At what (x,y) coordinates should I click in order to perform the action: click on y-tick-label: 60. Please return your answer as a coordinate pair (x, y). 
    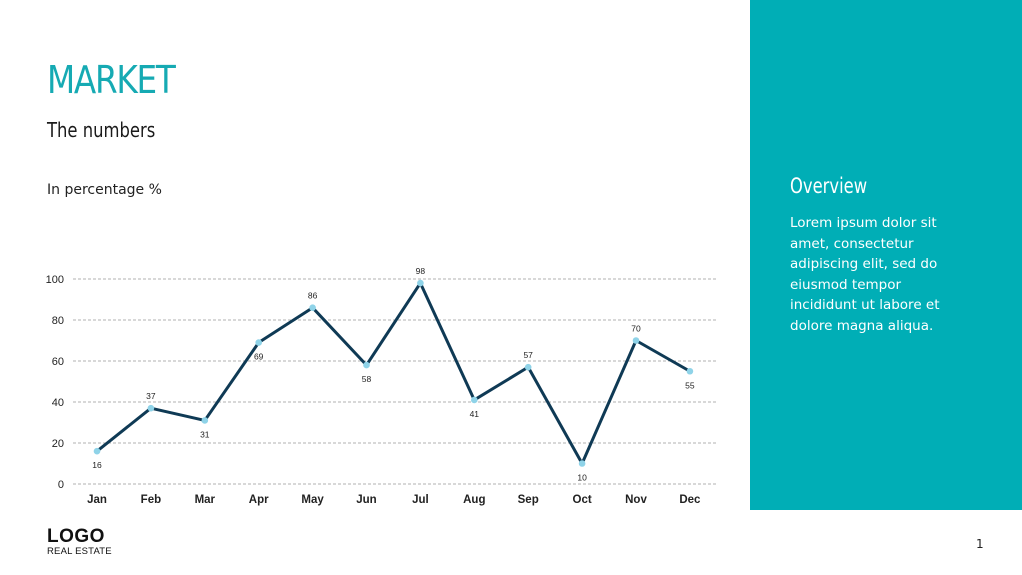
    Looking at the image, I should click on (58, 362).